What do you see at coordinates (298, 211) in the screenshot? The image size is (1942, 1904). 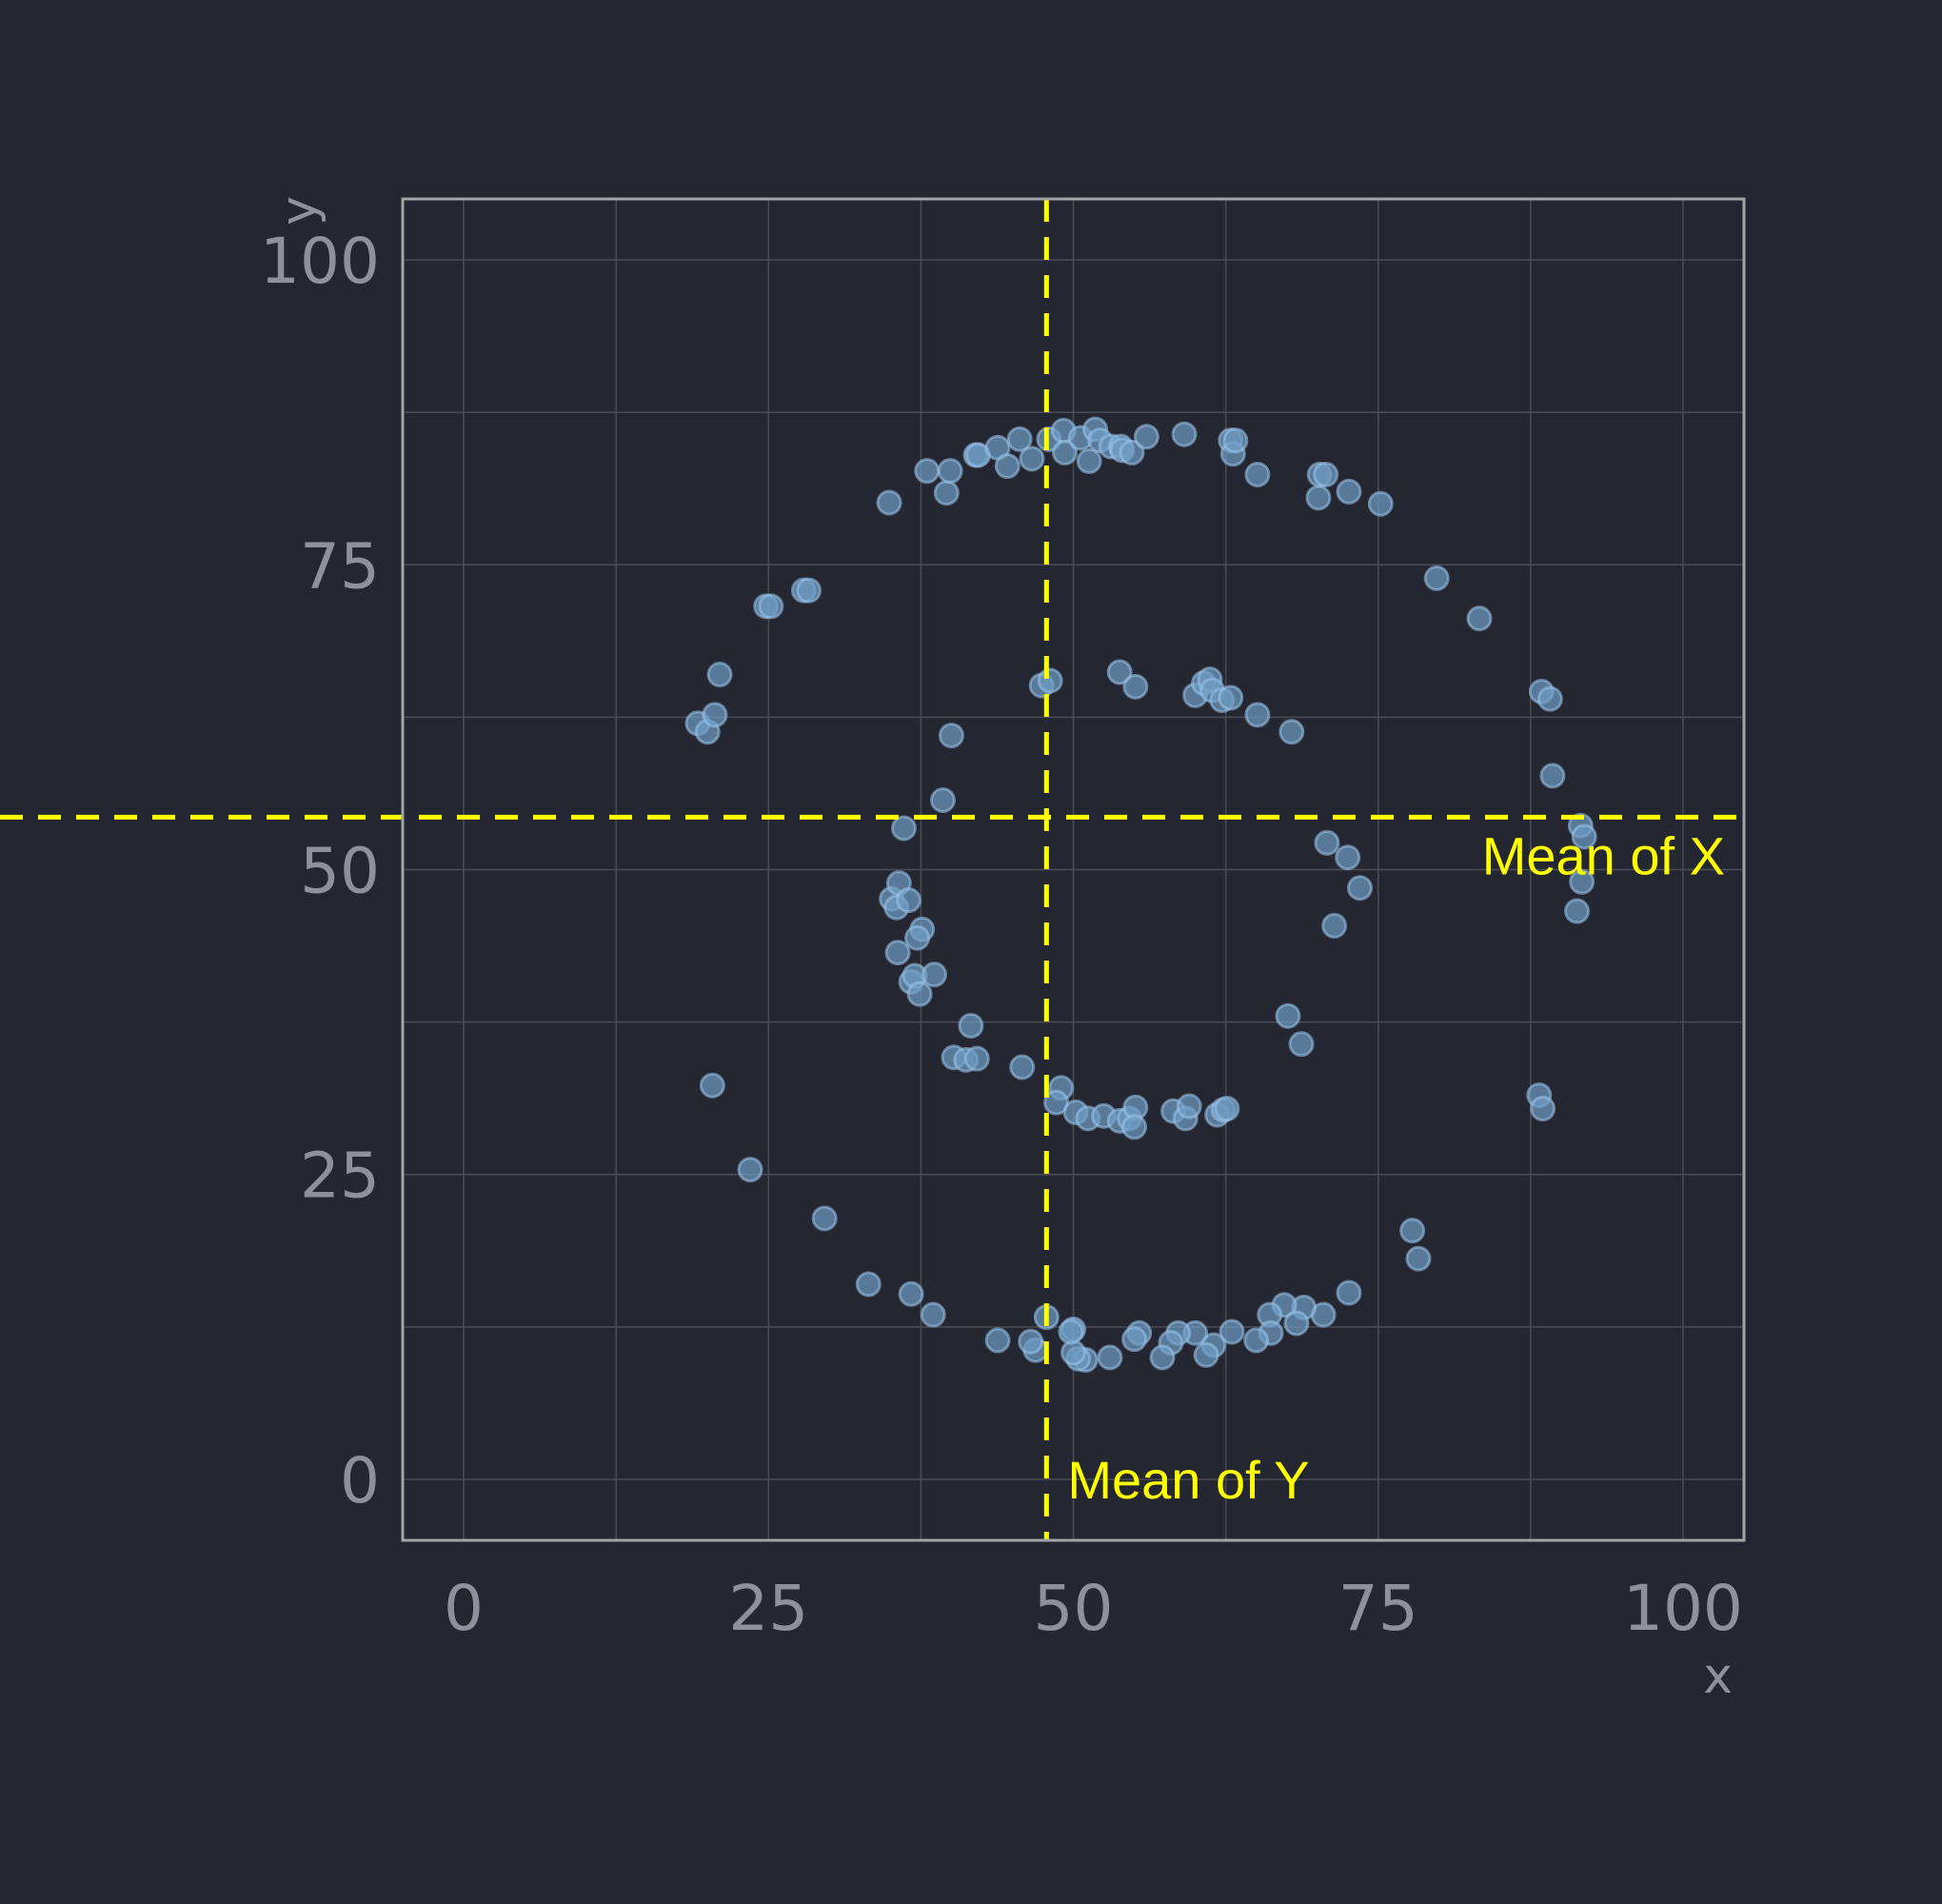 I see `y-axis-title: y` at bounding box center [298, 211].